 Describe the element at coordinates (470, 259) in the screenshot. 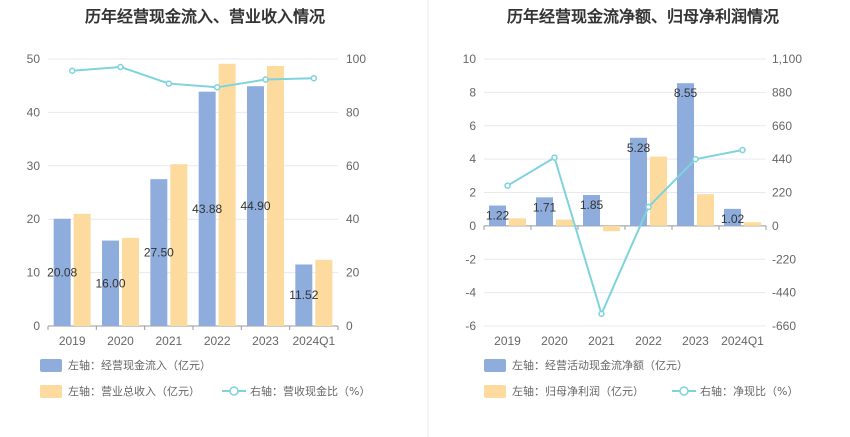

I see `y-left-tick-label: -2` at that location.